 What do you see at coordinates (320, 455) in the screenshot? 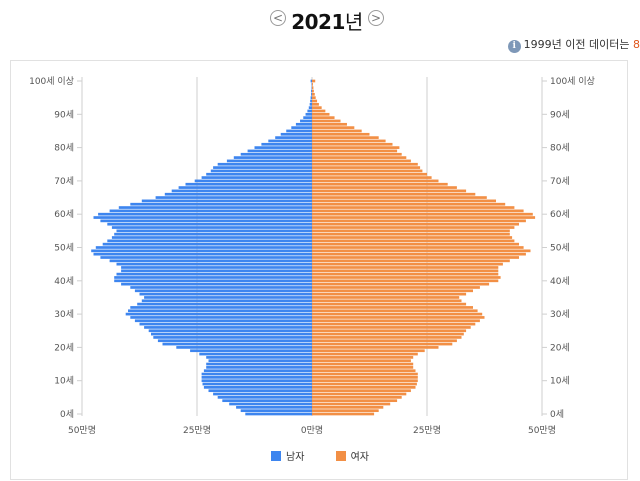
I see `chart-legend: 남자 여자` at bounding box center [320, 455].